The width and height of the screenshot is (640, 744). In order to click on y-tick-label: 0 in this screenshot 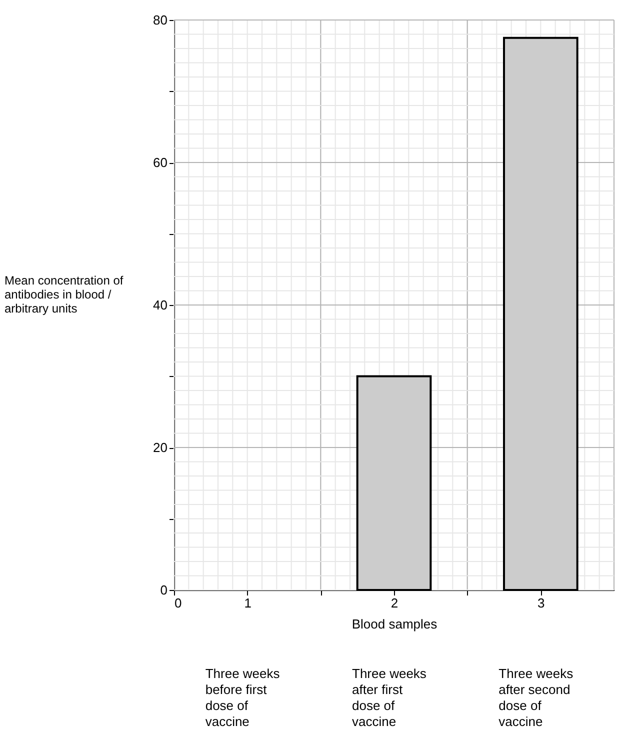, I will do `click(164, 590)`.